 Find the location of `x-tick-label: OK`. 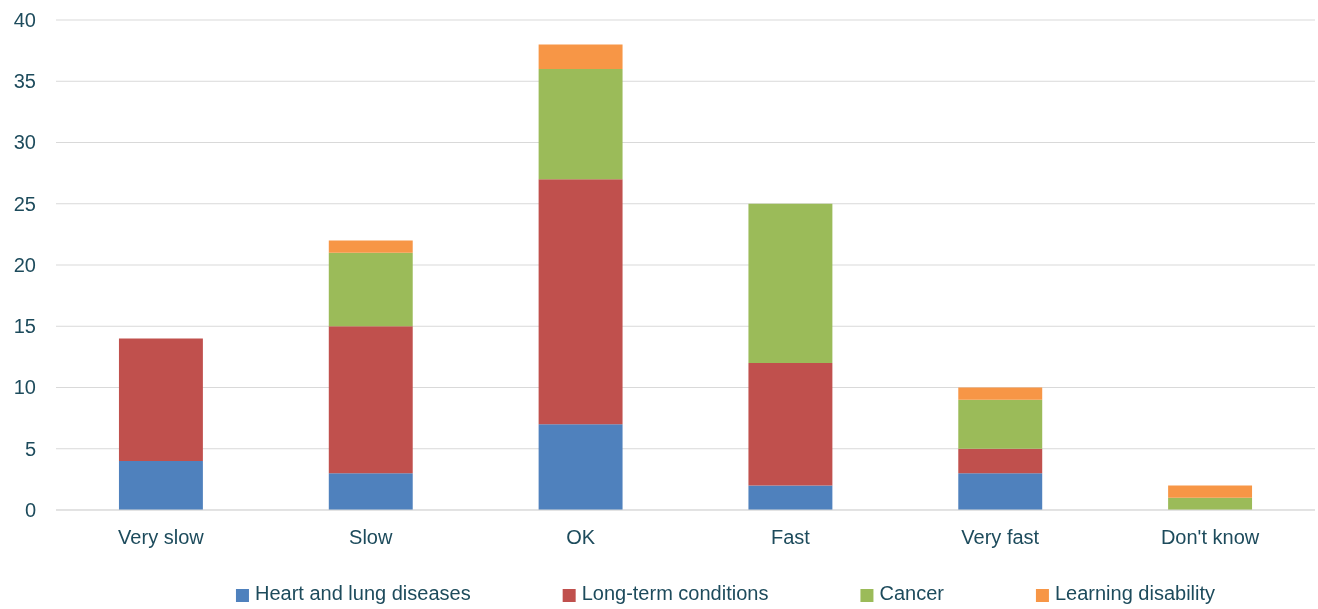

x-tick-label: OK is located at coordinates (581, 537).